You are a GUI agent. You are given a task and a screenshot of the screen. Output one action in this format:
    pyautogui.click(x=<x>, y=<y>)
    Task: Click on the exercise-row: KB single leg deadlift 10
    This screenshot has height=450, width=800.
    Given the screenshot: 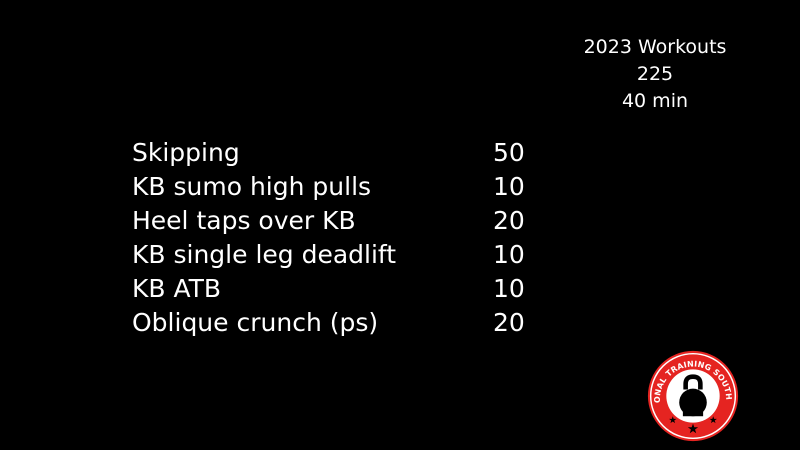 What is the action you would take?
    pyautogui.click(x=342, y=255)
    